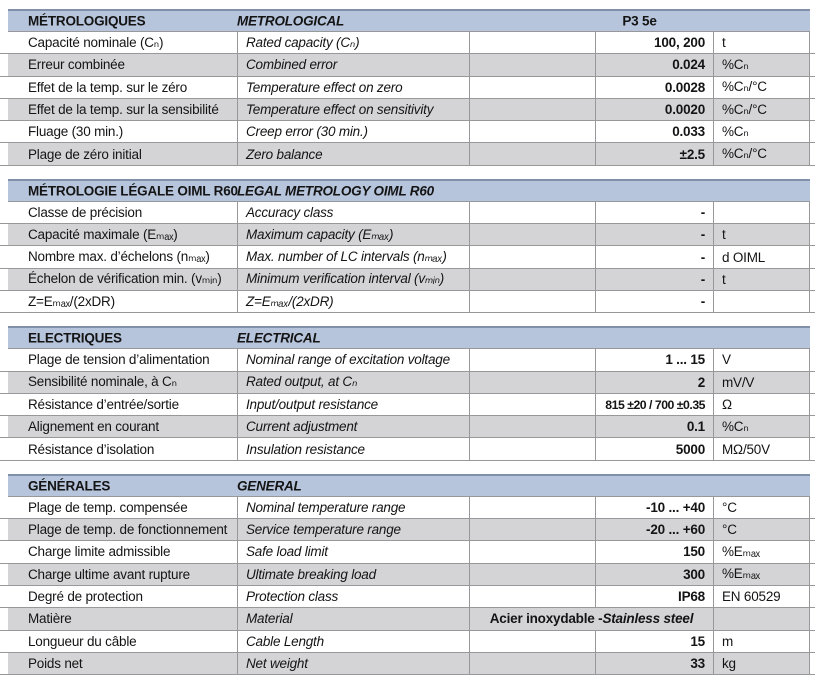  What do you see at coordinates (122, 619) in the screenshot?
I see `spec-label-fr: Matière` at bounding box center [122, 619].